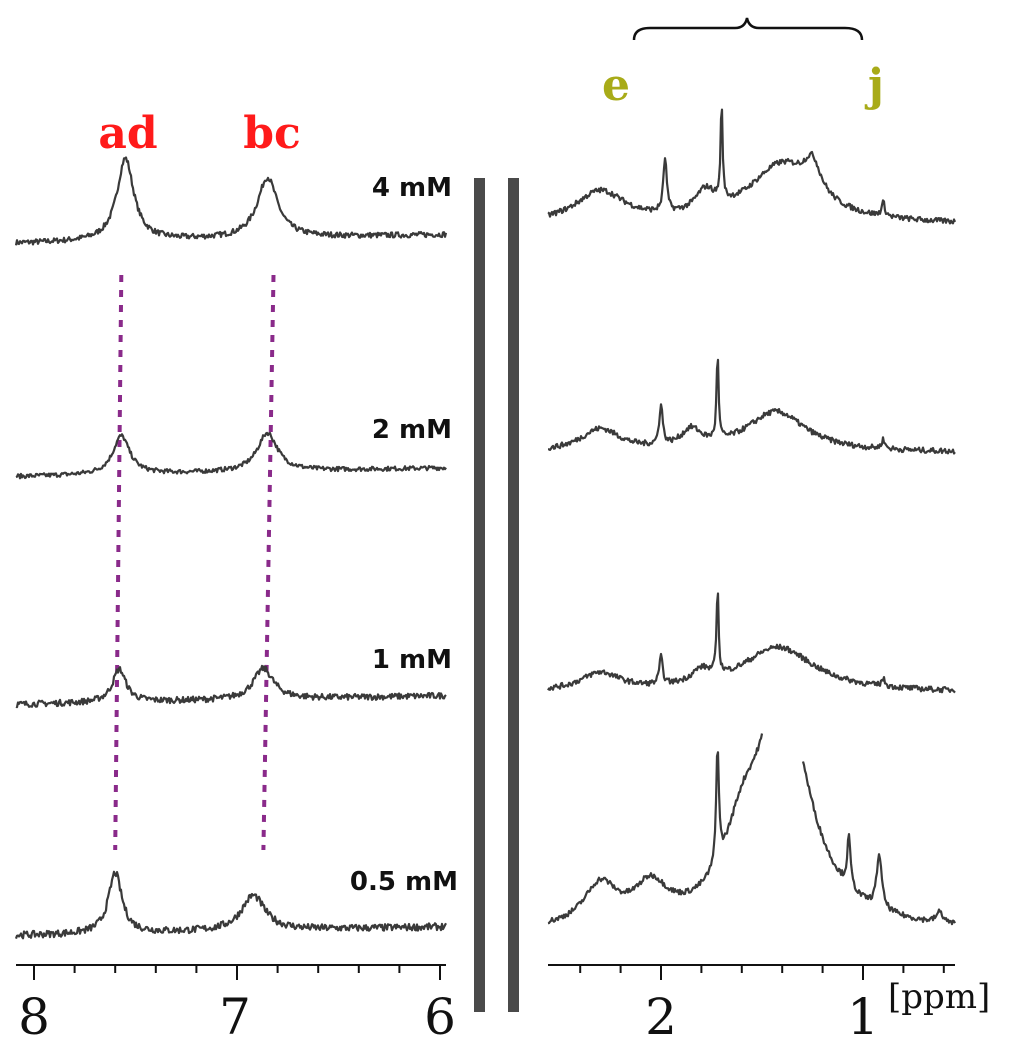 This screenshot has height=1054, width=1024. I want to click on x-ticks-aromatic, so click(237, 972).